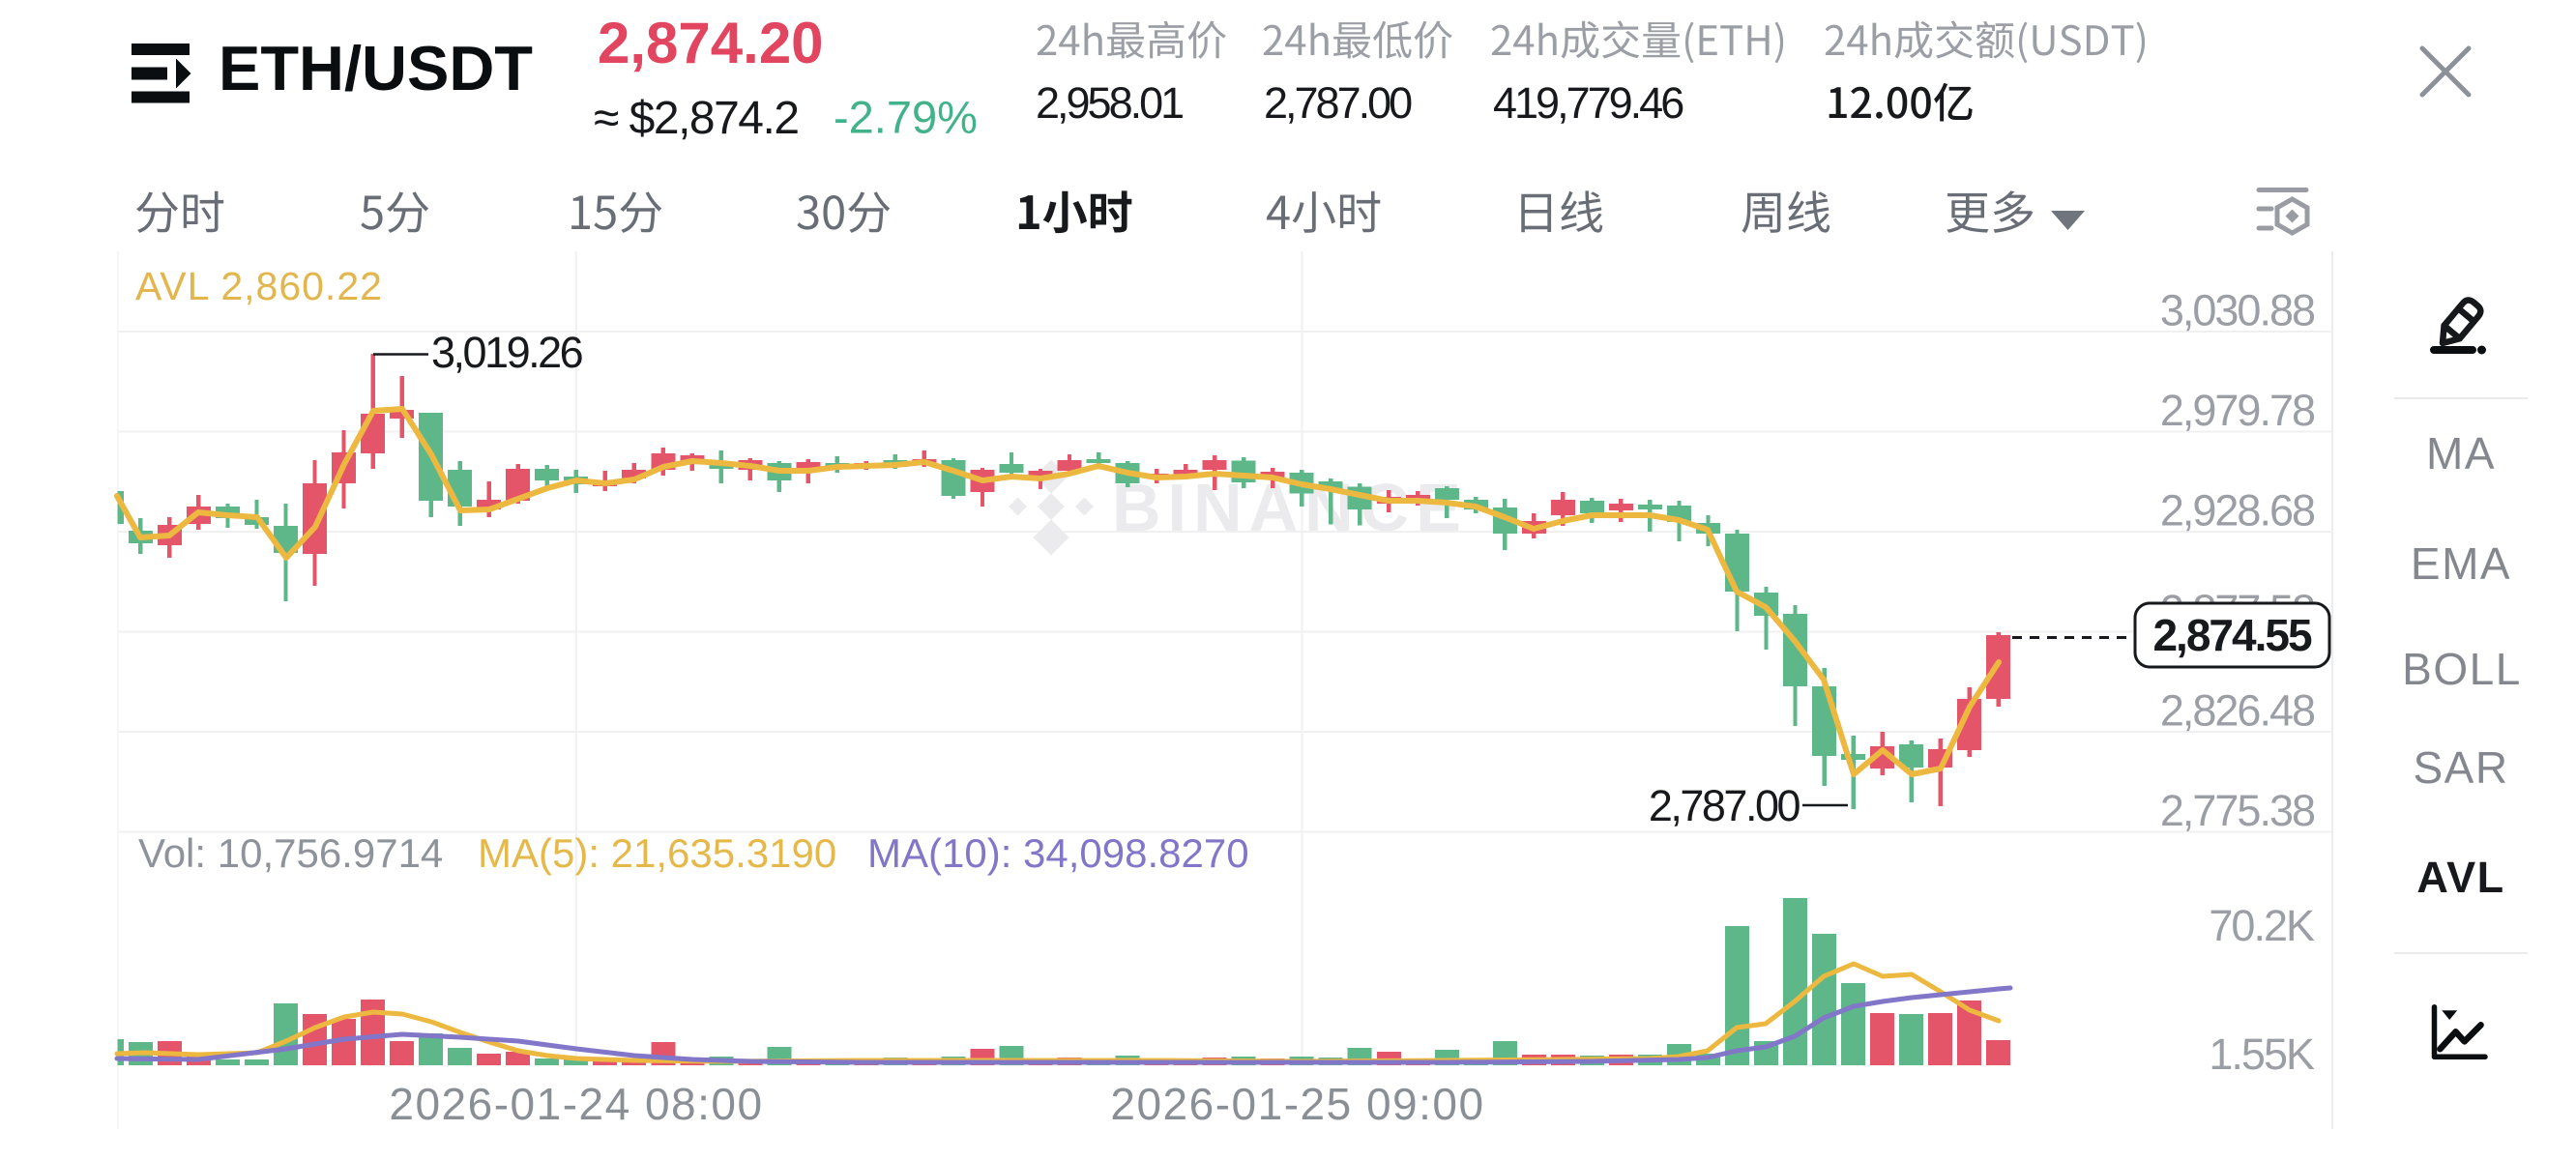  I want to click on svg-text: MA, so click(2461, 453).